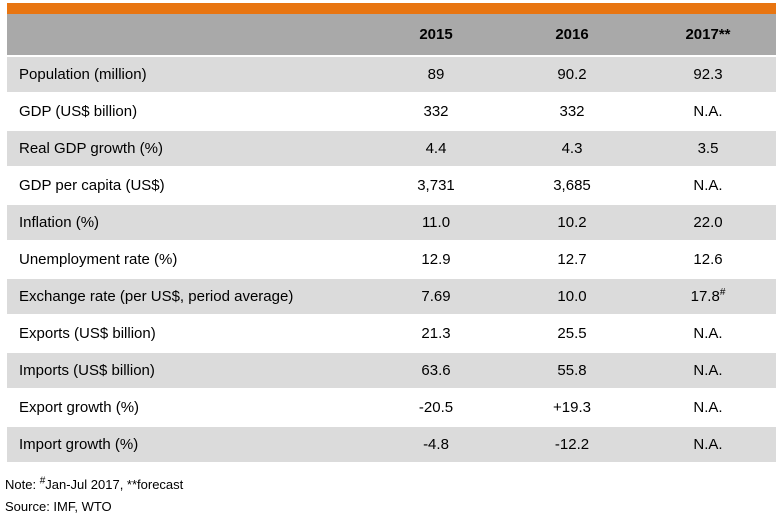 The image size is (783, 527). I want to click on table-row: Real GDP growth (%) 4.4 4.3 3.5, so click(391, 148).